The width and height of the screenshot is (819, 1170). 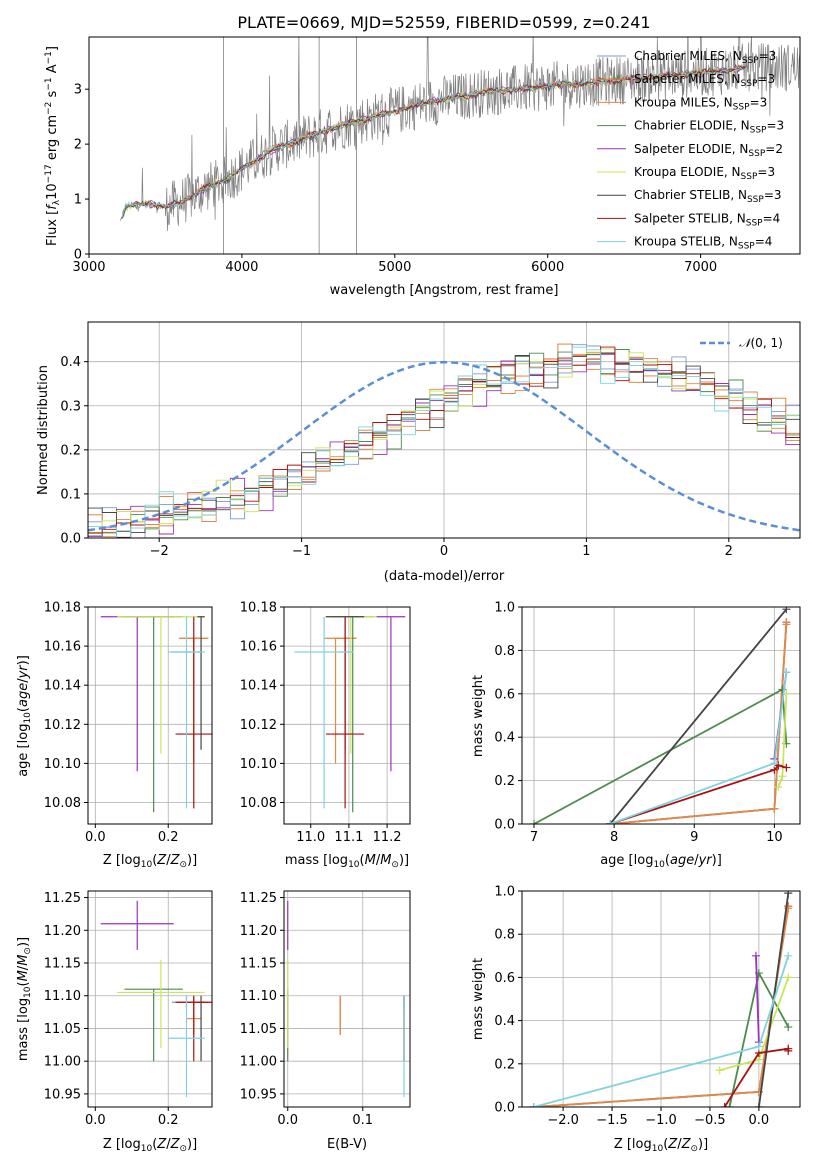 I want to click on y-tick-label: 11.05, so click(x=62, y=1029).